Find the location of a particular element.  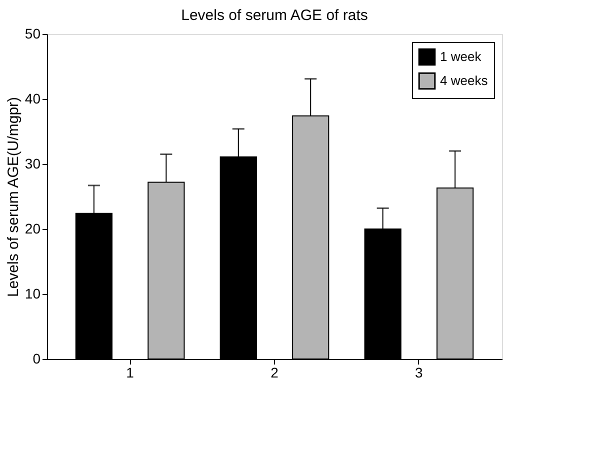

y-tick-label: 0 is located at coordinates (36, 358).